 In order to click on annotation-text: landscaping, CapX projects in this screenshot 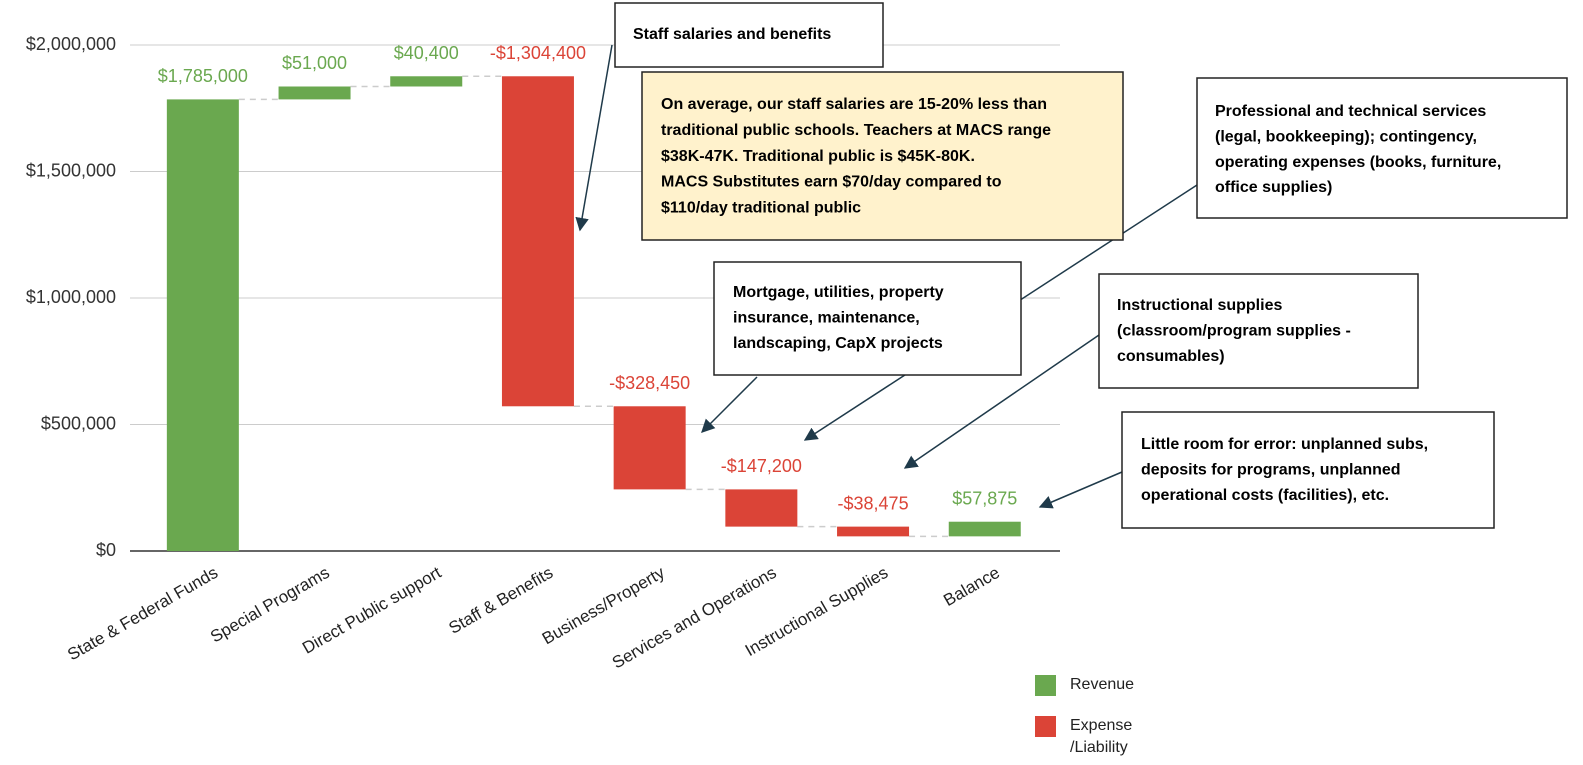, I will do `click(838, 343)`.